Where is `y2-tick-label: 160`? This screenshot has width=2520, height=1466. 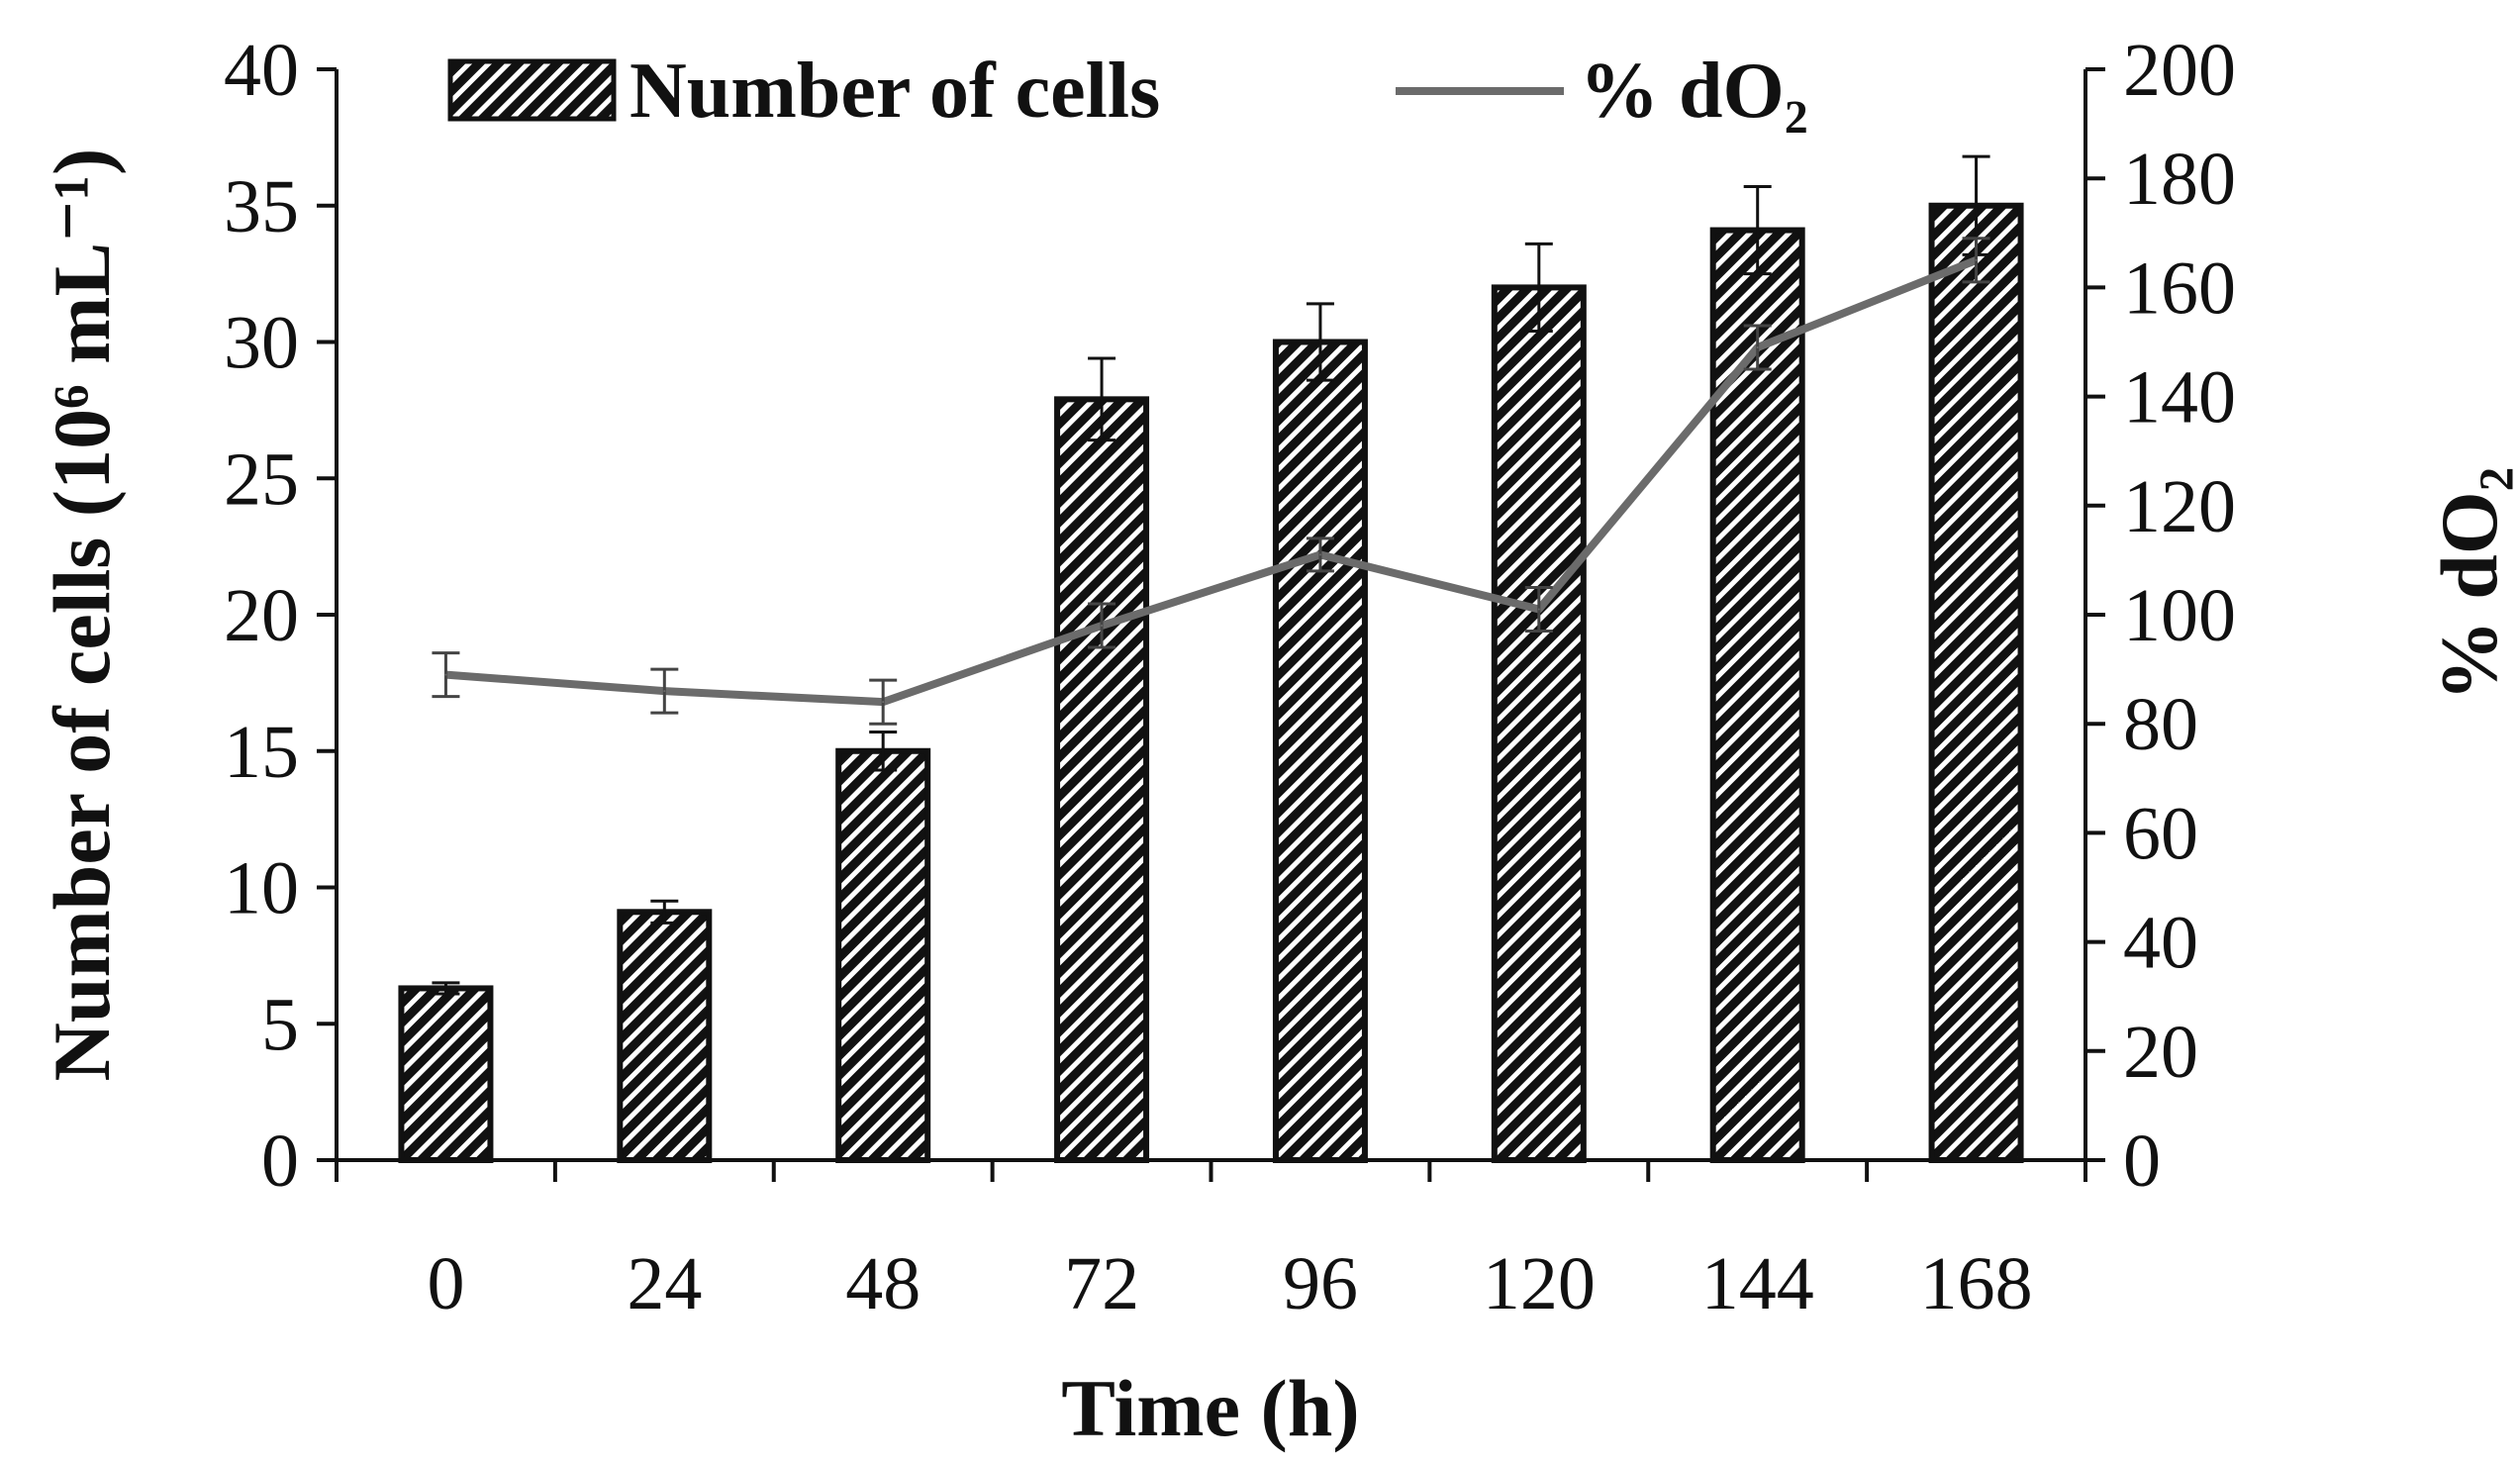 y2-tick-label: 160 is located at coordinates (2179, 288).